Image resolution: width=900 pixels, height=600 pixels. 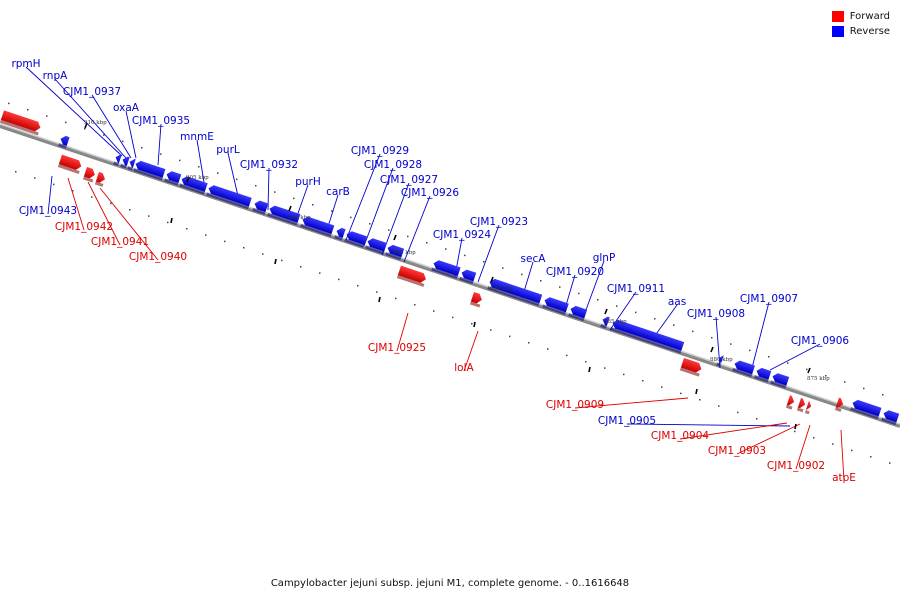 What do you see at coordinates (126, 108) in the screenshot?
I see `gene-label: oxaA` at bounding box center [126, 108].